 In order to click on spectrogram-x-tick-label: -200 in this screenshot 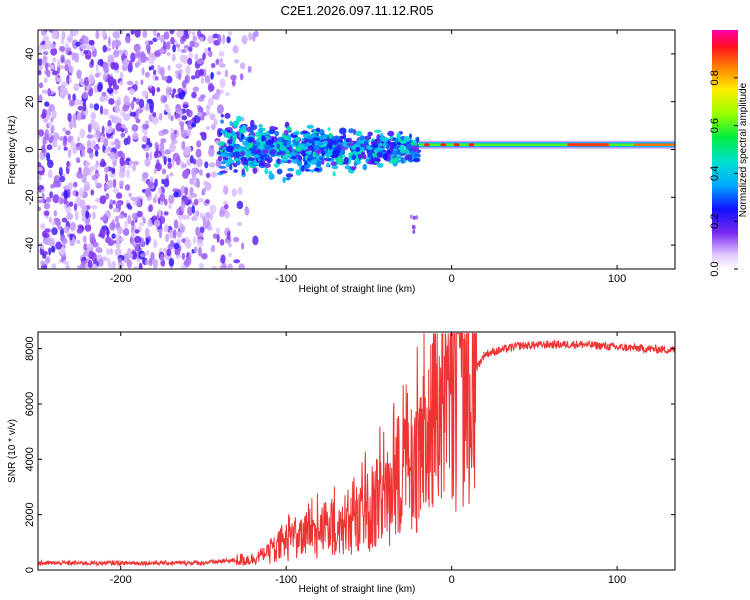, I will do `click(121, 279)`.